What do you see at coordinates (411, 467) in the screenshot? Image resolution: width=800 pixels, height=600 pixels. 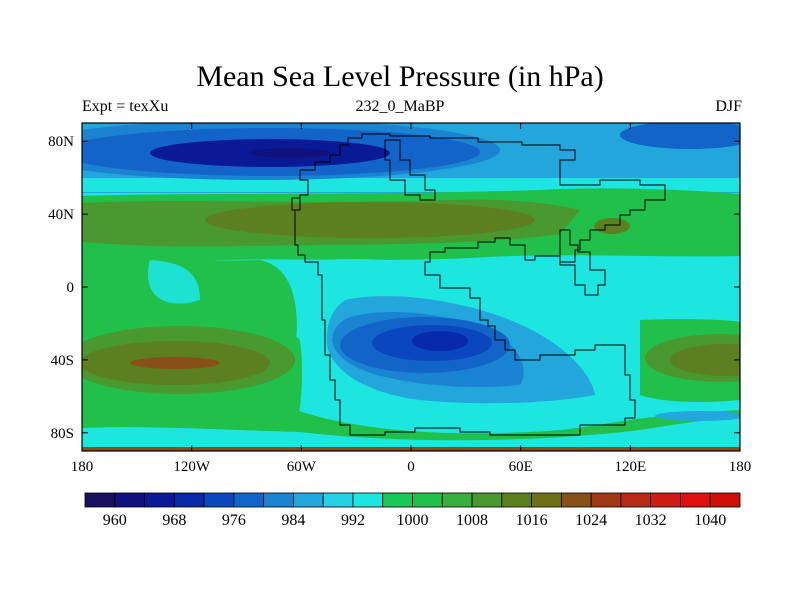 I see `x-tick-label: 0` at bounding box center [411, 467].